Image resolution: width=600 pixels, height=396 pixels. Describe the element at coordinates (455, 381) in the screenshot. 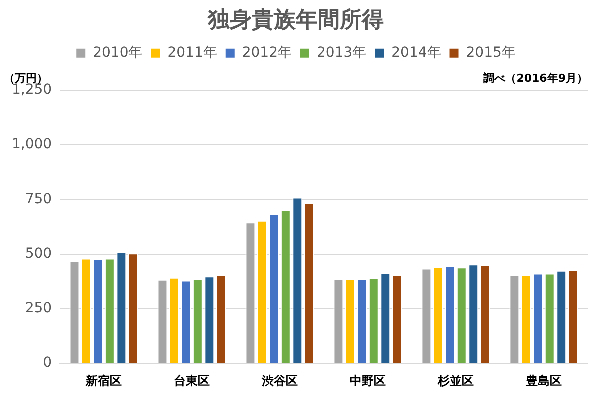

I see `x-tick-label: 杉並区` at that location.